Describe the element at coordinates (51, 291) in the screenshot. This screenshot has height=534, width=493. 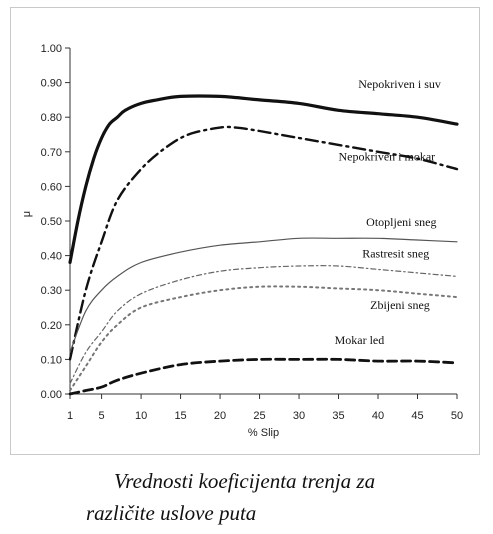
I see `y-tick-label: 0.30` at that location.